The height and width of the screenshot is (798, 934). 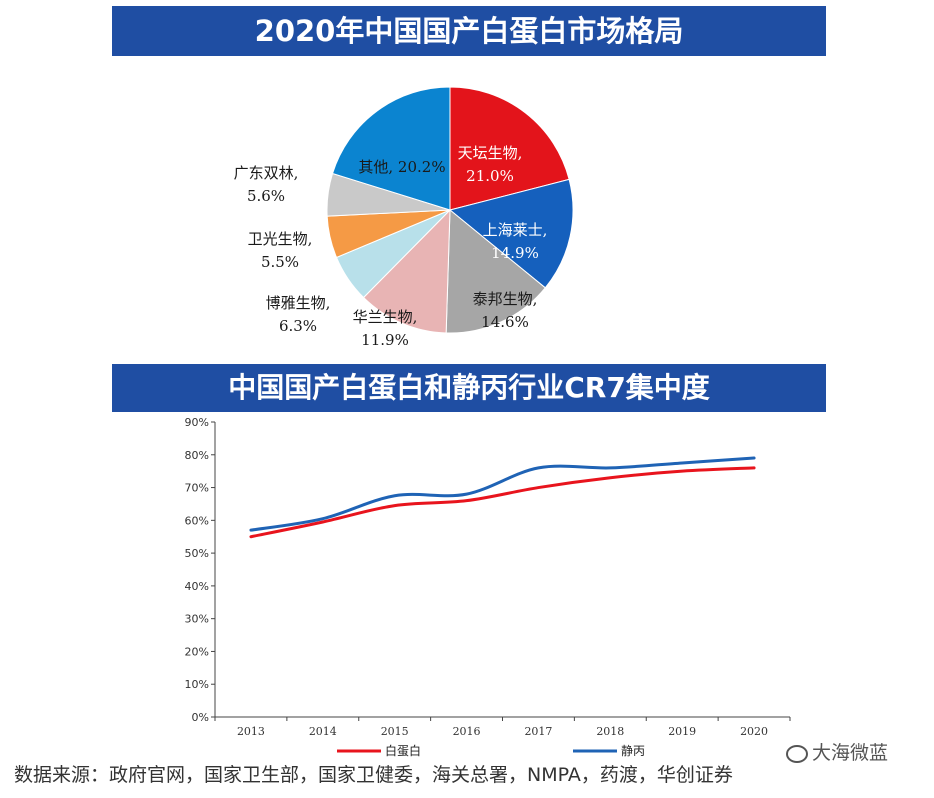 I want to click on pie-label-name: 天坛生物,, so click(x=490, y=153).